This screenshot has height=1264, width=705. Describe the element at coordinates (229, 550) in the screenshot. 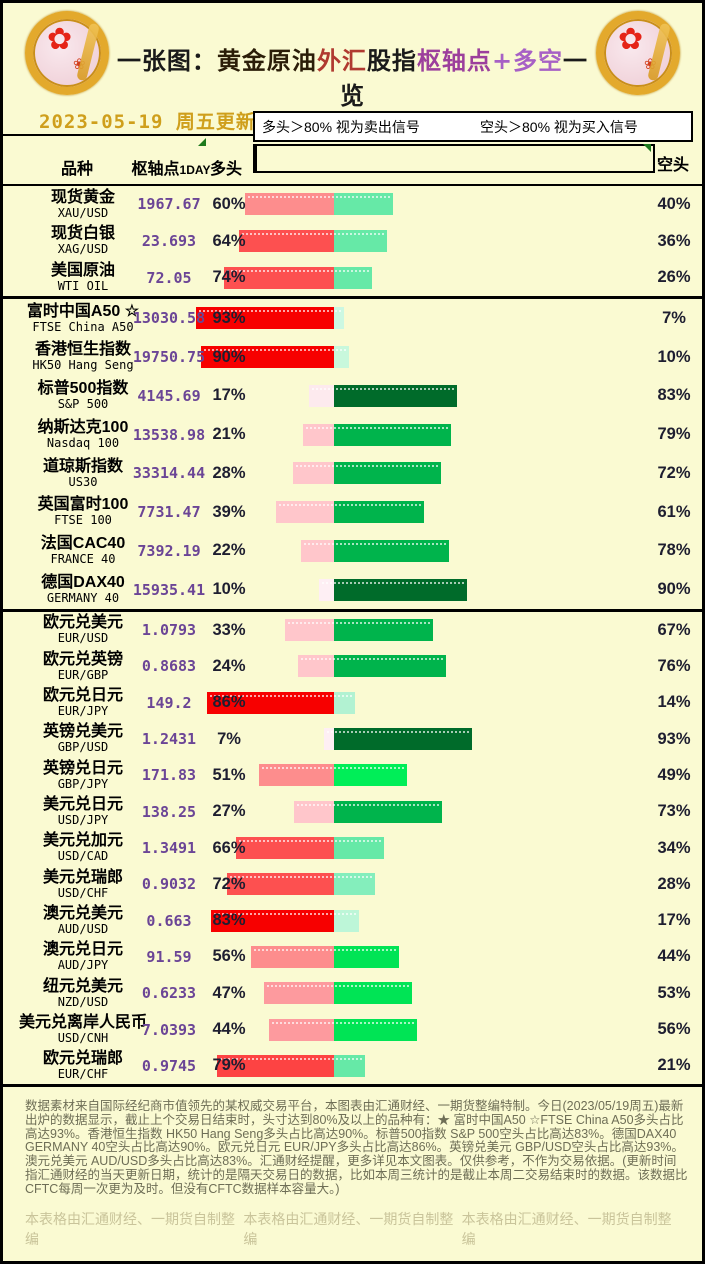

I see `long-percent: 22%` at that location.